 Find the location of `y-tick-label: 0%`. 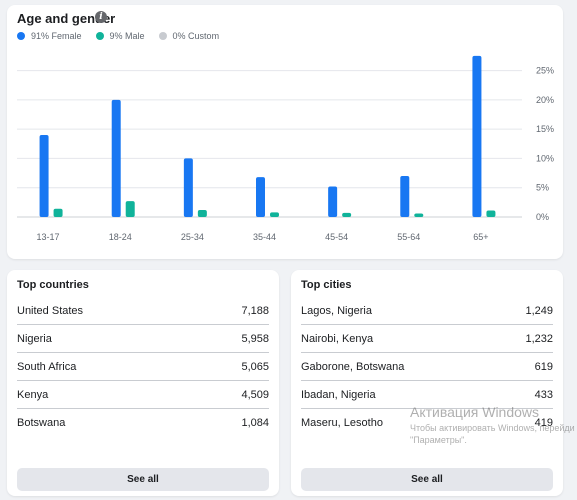

y-tick-label: 0% is located at coordinates (542, 217).